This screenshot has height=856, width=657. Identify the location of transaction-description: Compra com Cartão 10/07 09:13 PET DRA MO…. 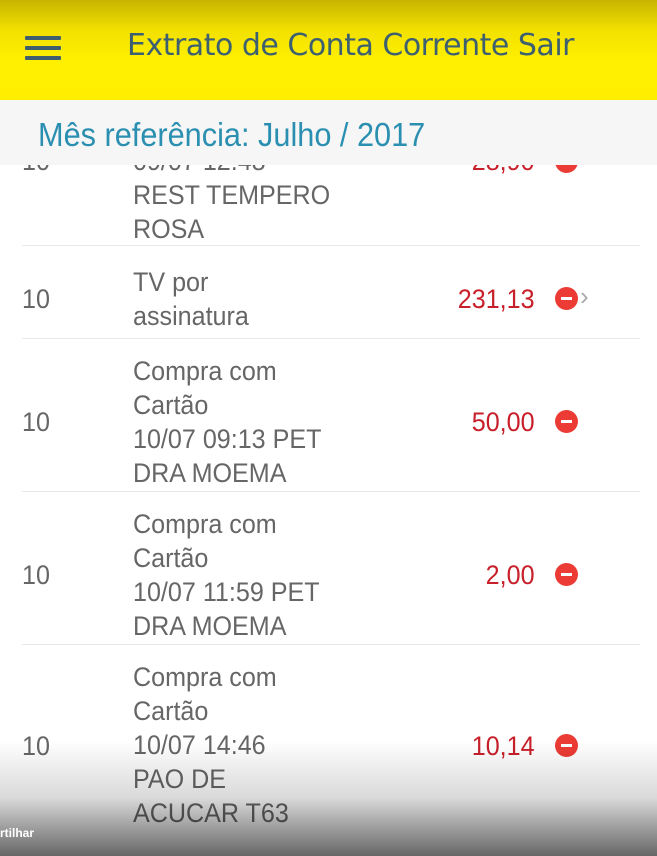
(227, 422).